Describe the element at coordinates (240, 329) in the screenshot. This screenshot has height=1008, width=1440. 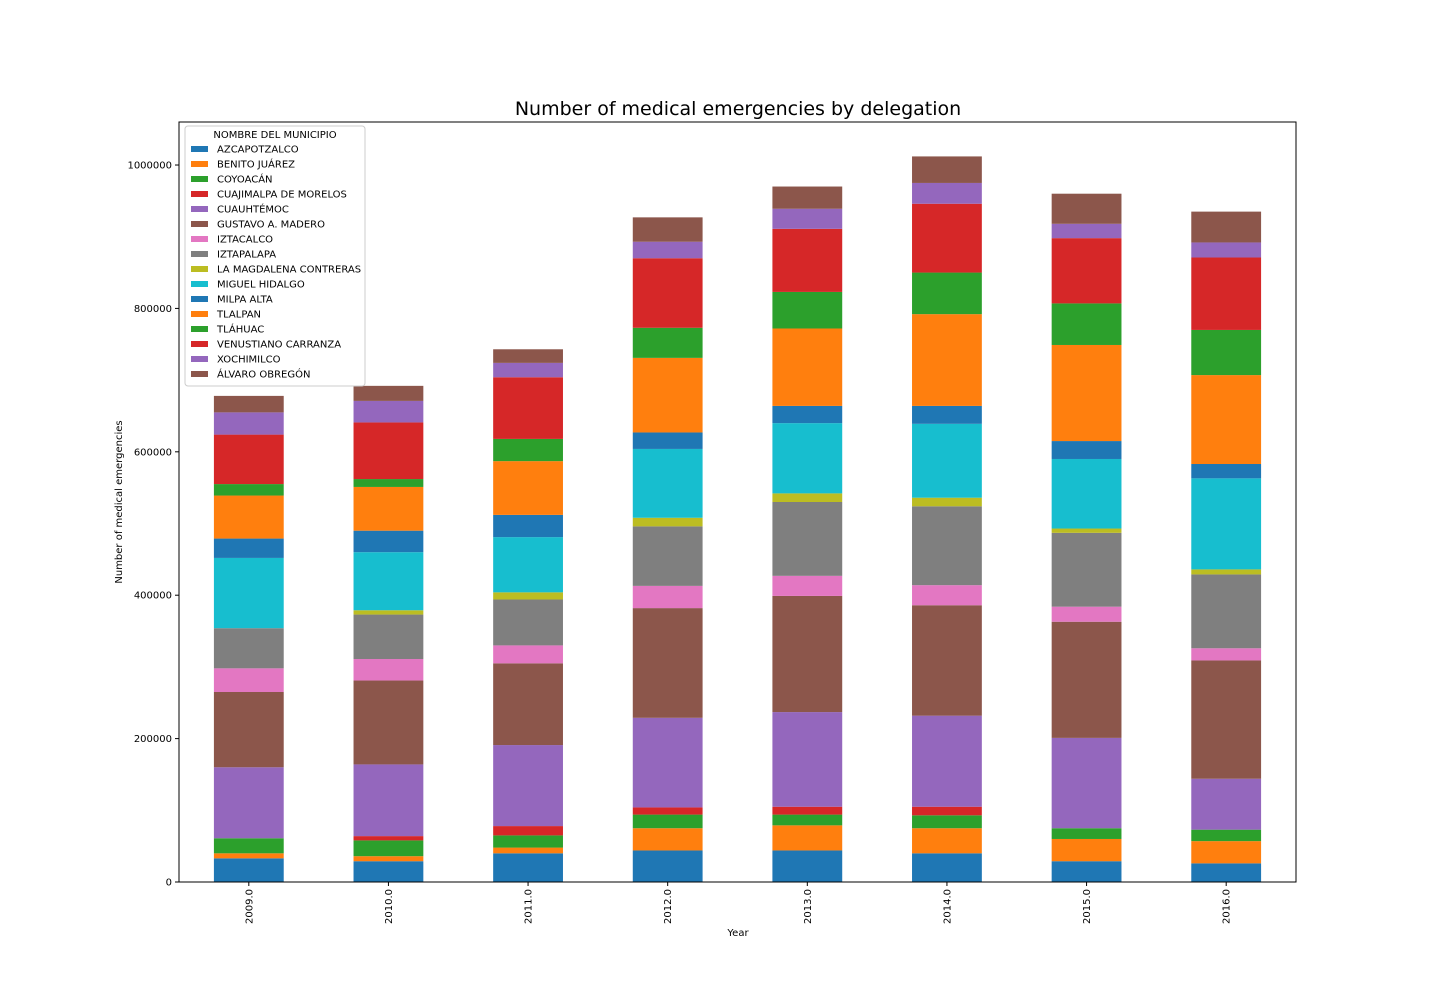
I see `legend-label: TLÁHUAC` at that location.